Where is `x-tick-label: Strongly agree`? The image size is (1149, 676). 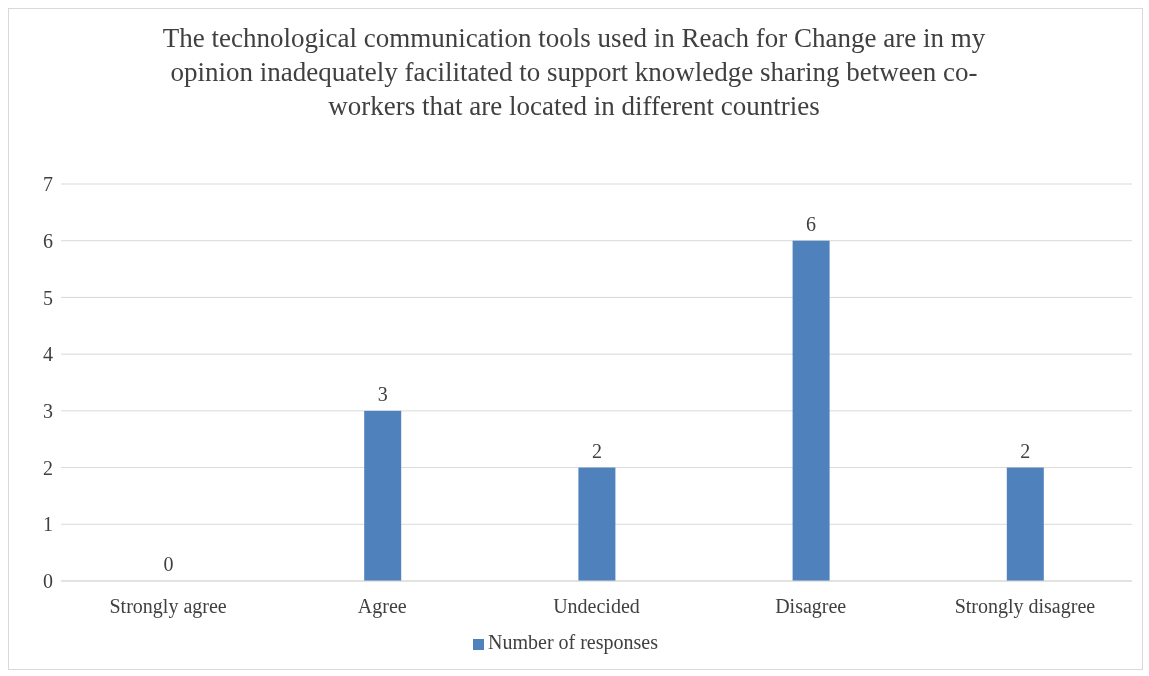 x-tick-label: Strongly agree is located at coordinates (168, 607).